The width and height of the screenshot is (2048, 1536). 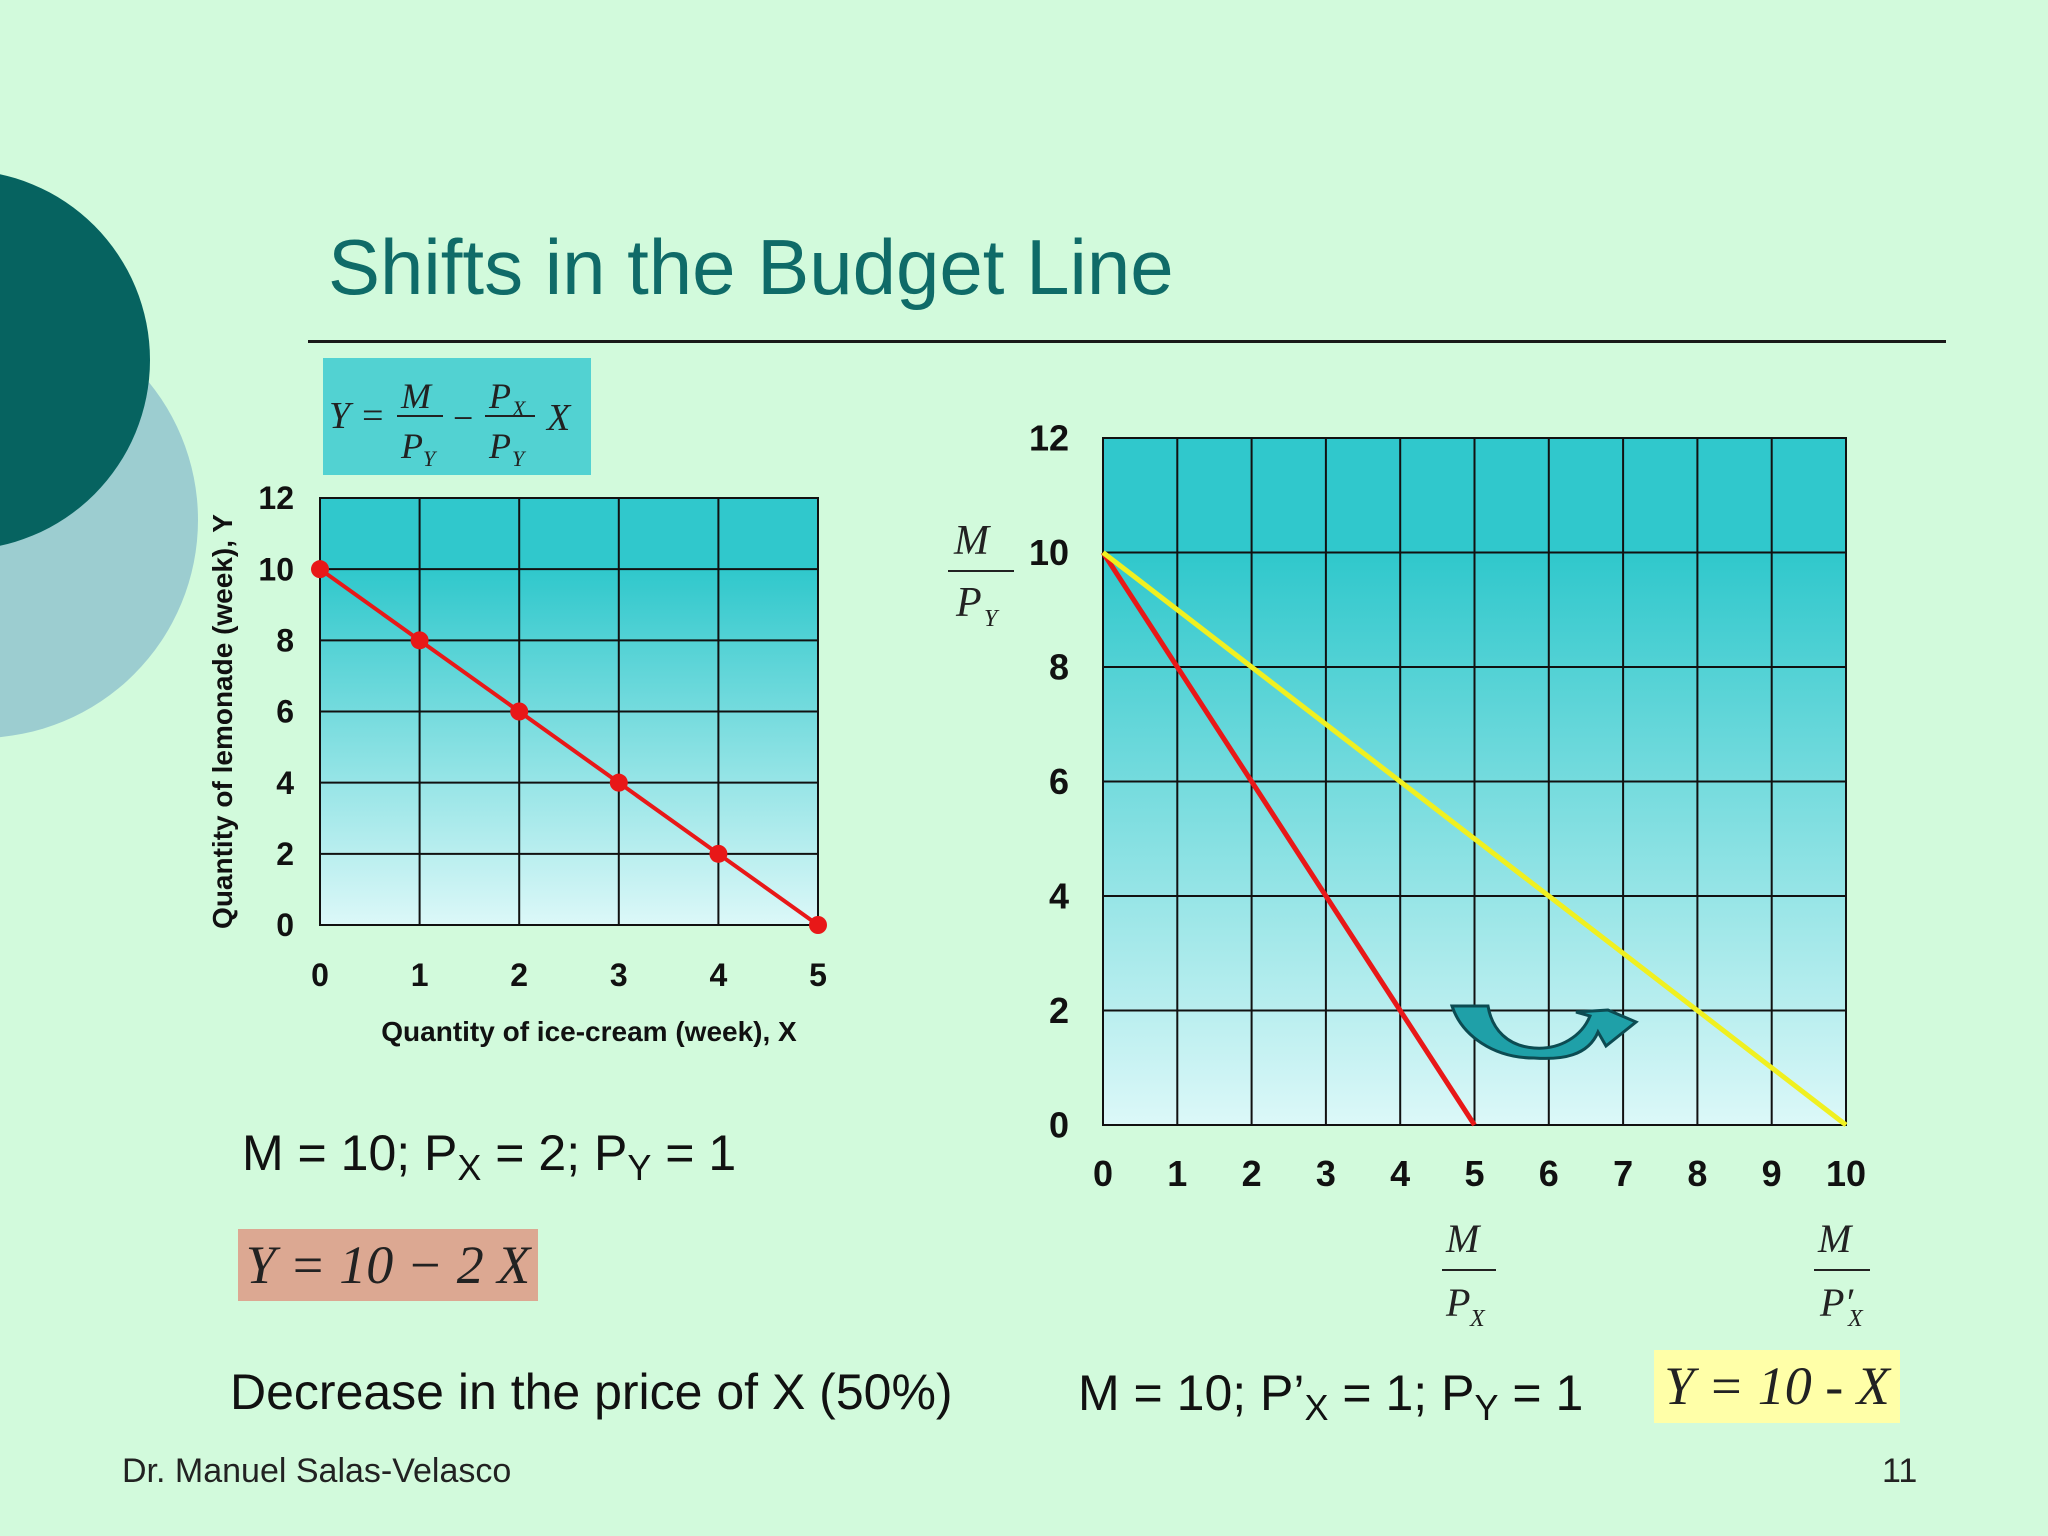 What do you see at coordinates (317, 1471) in the screenshot?
I see `author-footer: Dr. Manuel Salas-Velasco` at bounding box center [317, 1471].